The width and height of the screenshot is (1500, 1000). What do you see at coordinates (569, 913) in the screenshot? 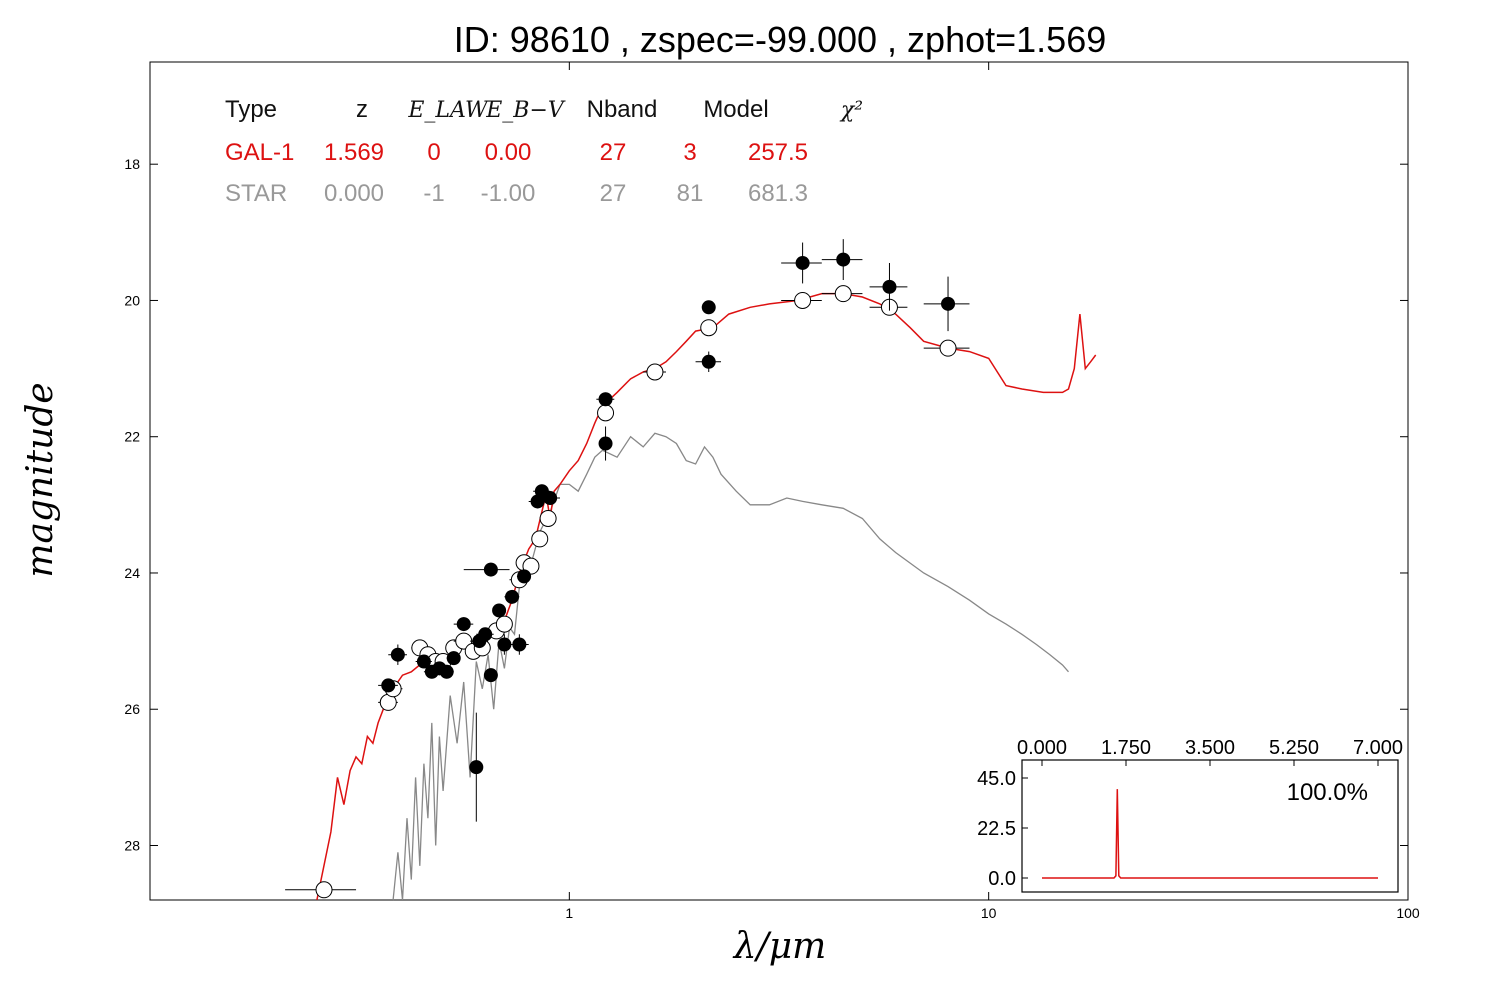
I see `x-tick-label: 1` at bounding box center [569, 913].